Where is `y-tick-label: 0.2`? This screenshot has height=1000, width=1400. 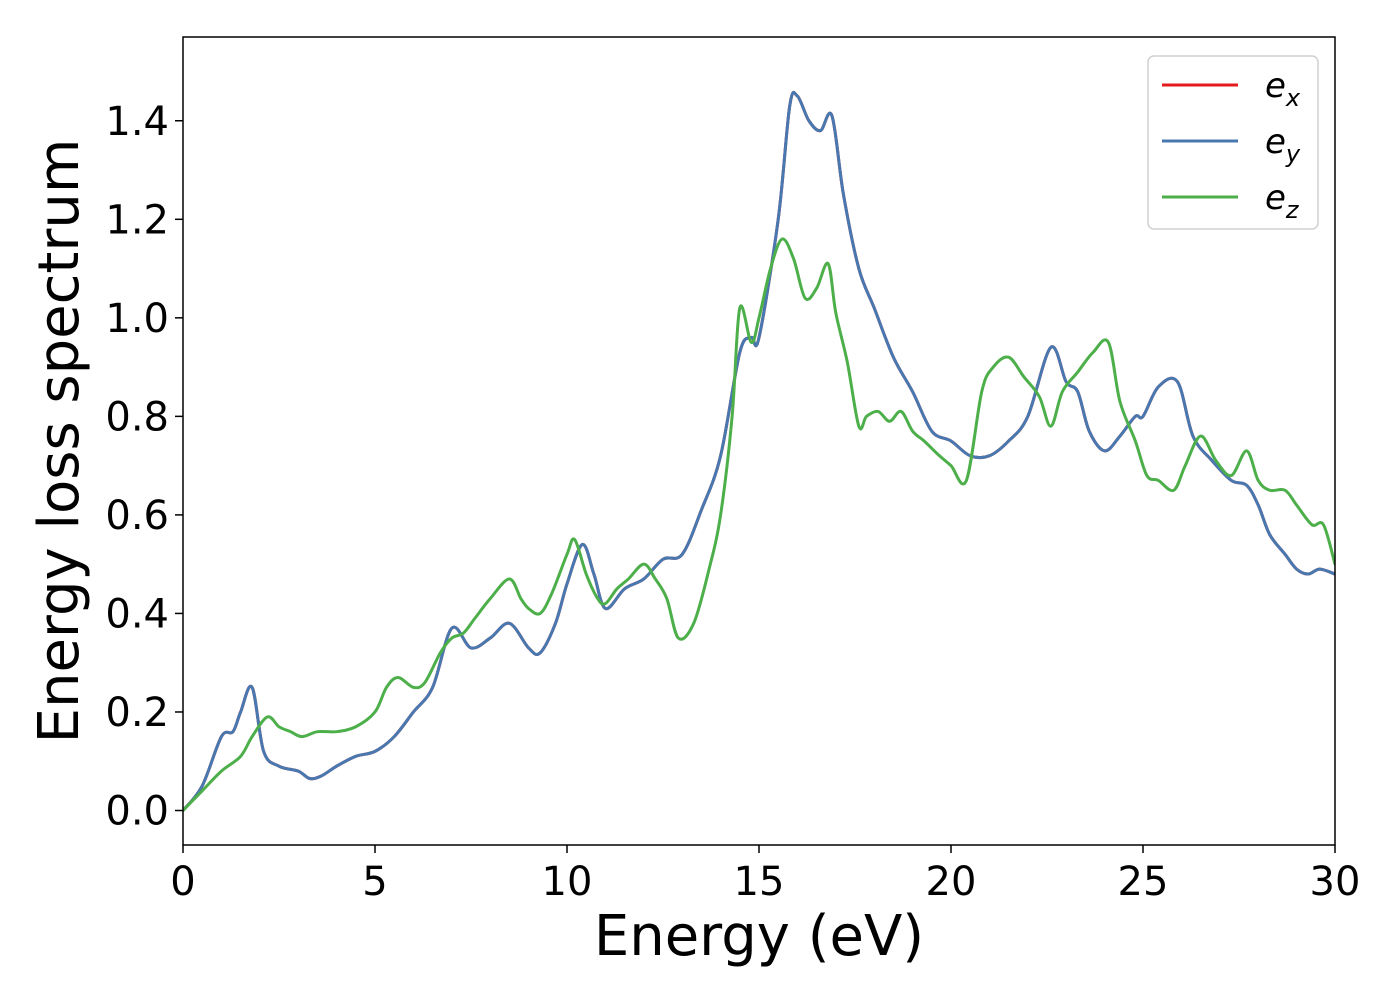
y-tick-label: 0.2 is located at coordinates (137, 713).